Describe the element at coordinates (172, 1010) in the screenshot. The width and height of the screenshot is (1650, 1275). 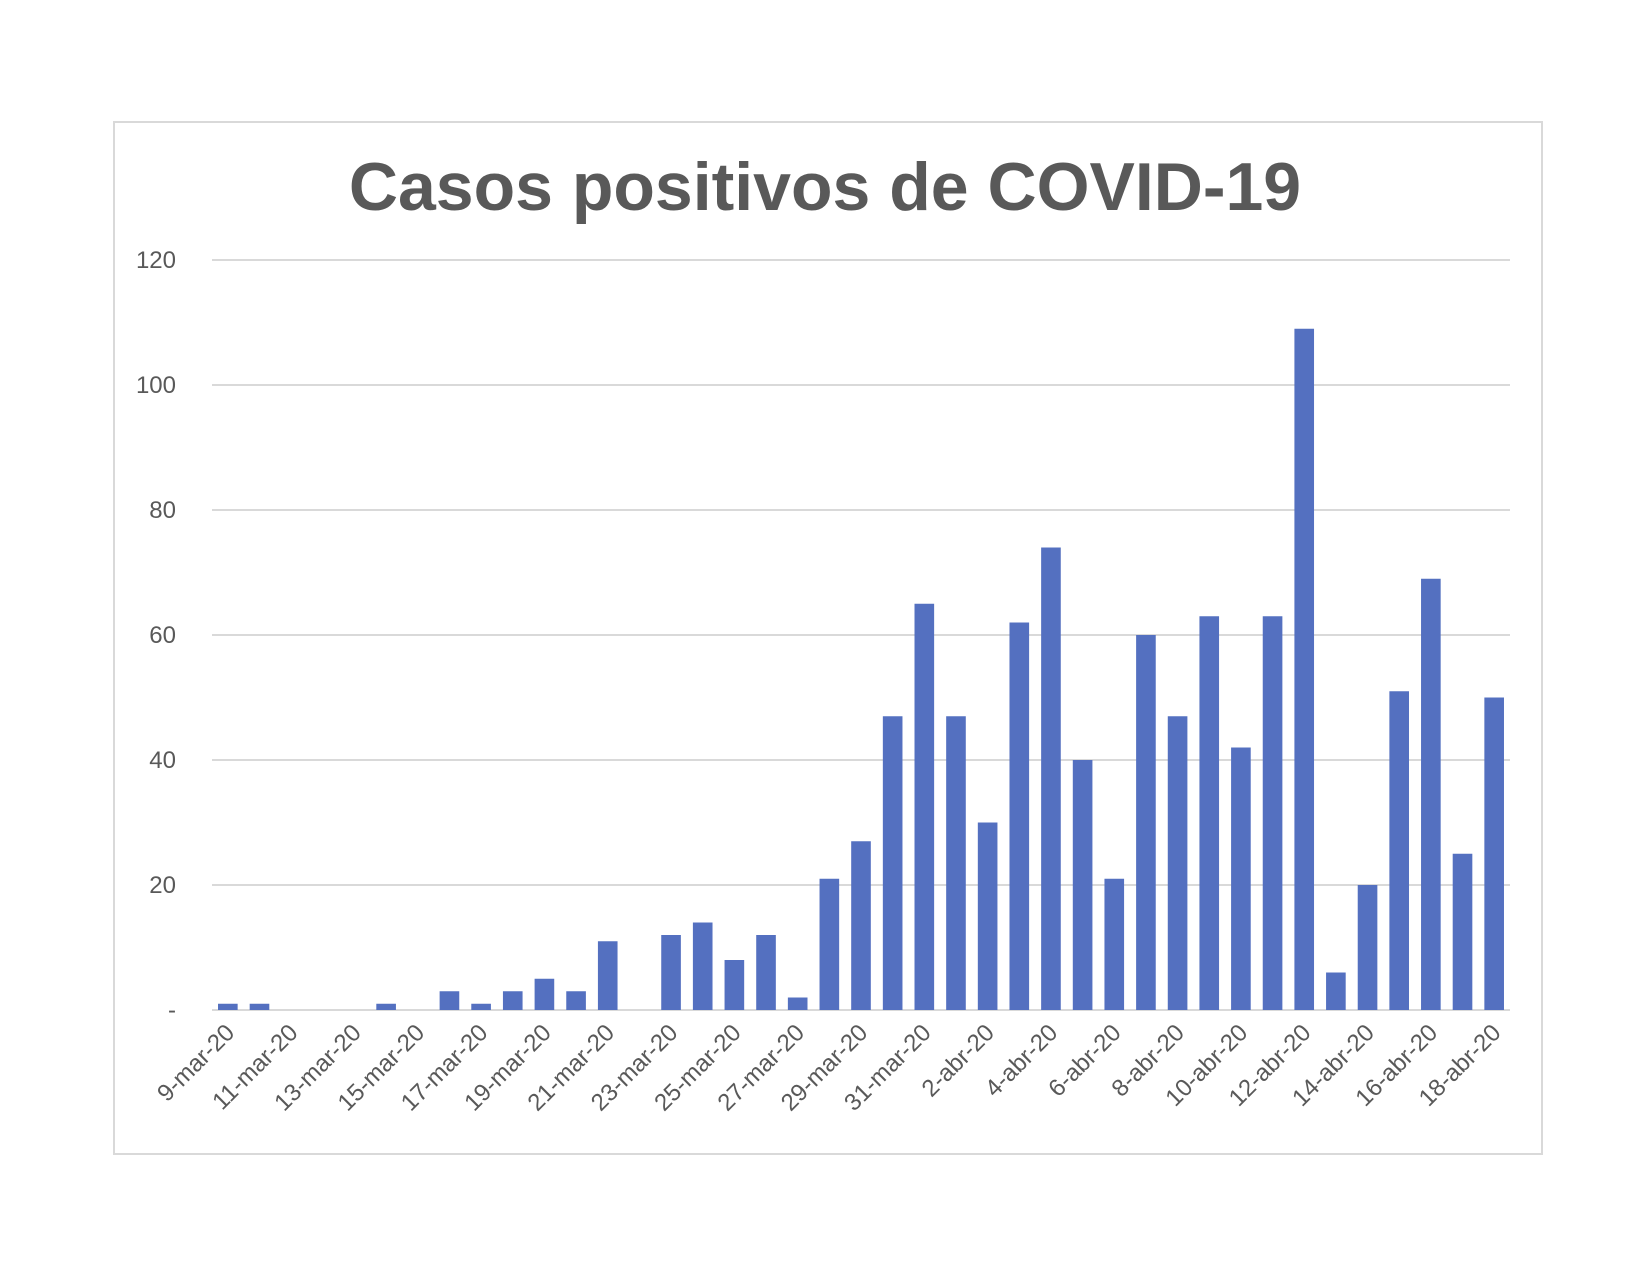
I see `y-tick-label: -` at that location.